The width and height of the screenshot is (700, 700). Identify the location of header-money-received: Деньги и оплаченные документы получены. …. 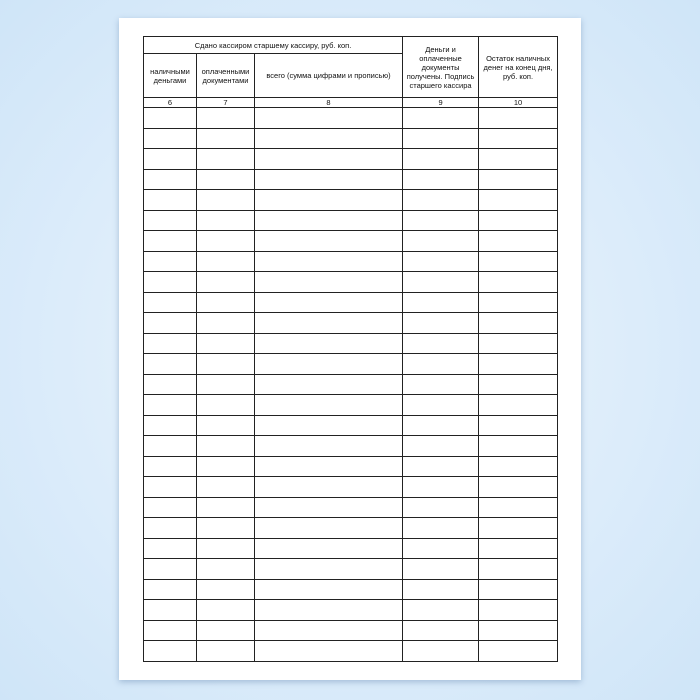
(441, 67).